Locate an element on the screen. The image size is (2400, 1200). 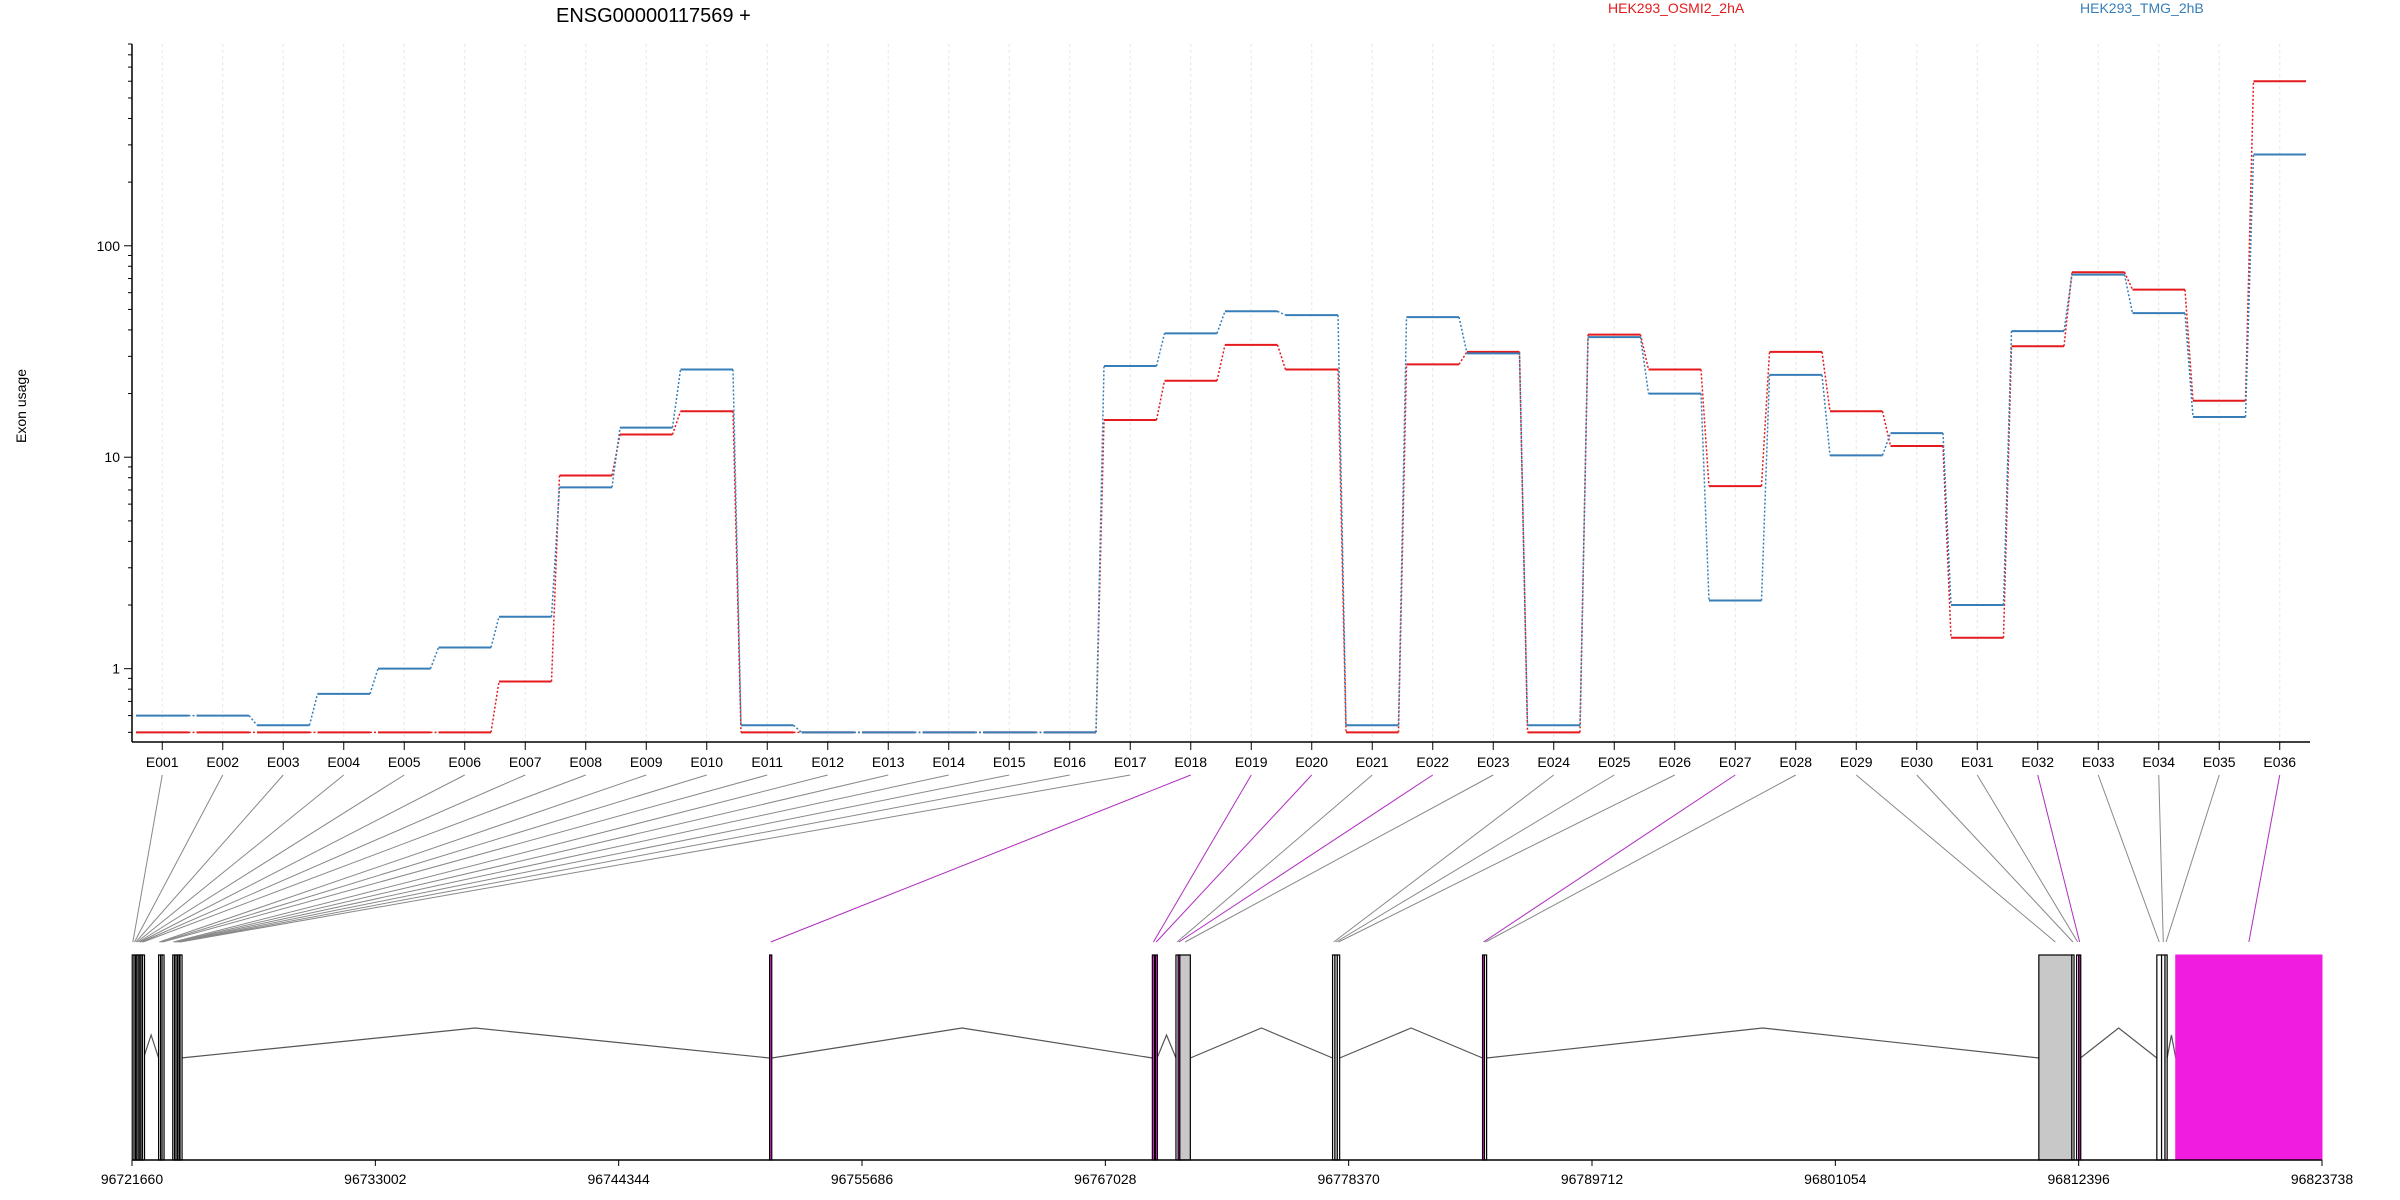
exon-label: E009 is located at coordinates (646, 762).